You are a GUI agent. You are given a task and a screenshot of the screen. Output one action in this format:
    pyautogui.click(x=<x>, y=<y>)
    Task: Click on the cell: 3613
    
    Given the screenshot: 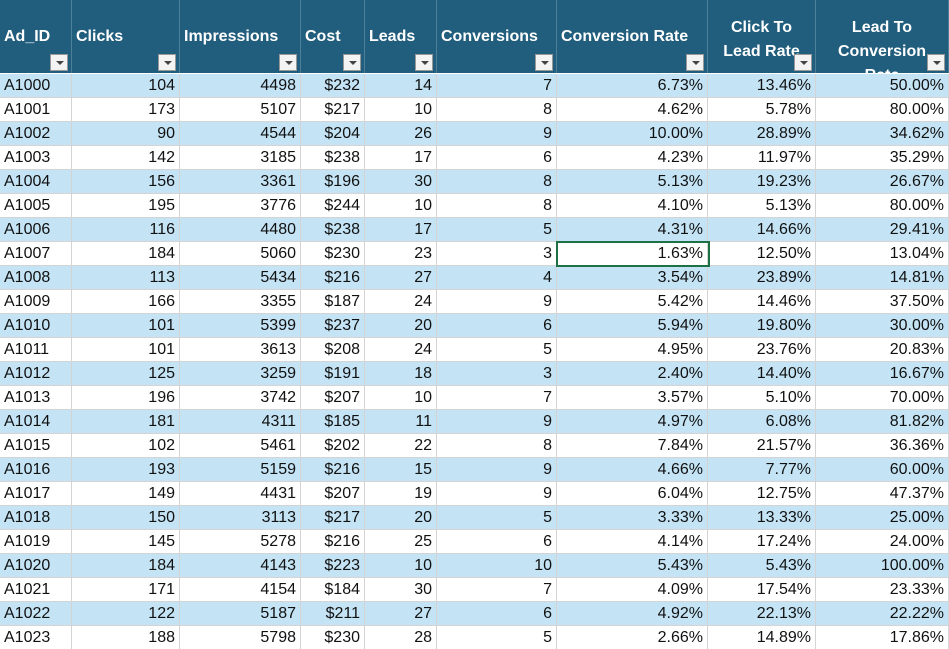 What is the action you would take?
    pyautogui.click(x=240, y=350)
    